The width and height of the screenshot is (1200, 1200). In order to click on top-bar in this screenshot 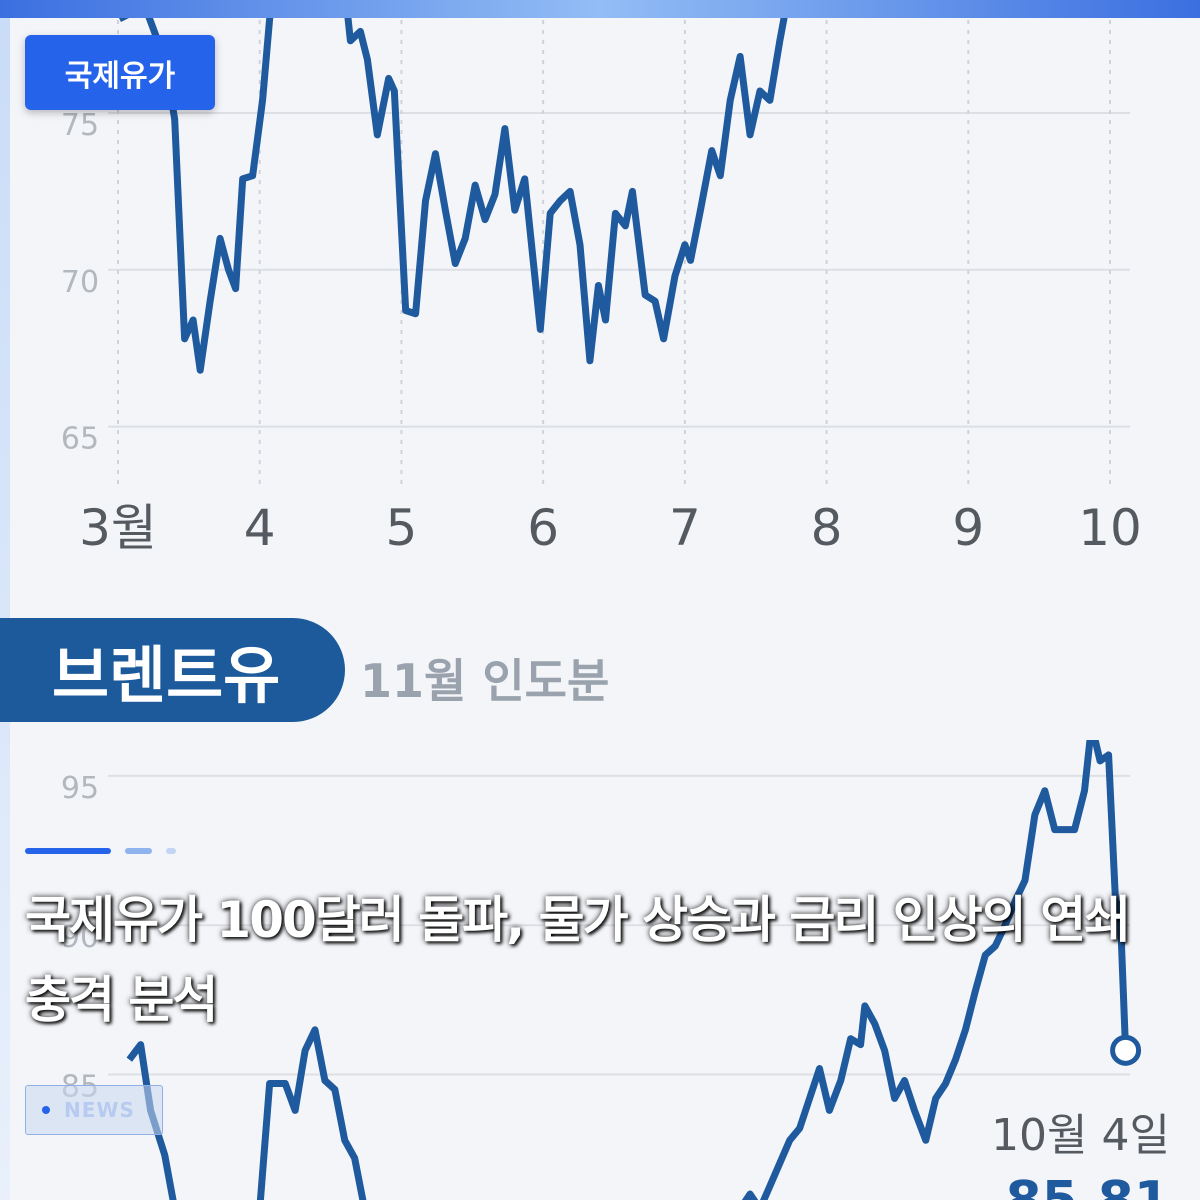, I will do `click(600, 9)`.